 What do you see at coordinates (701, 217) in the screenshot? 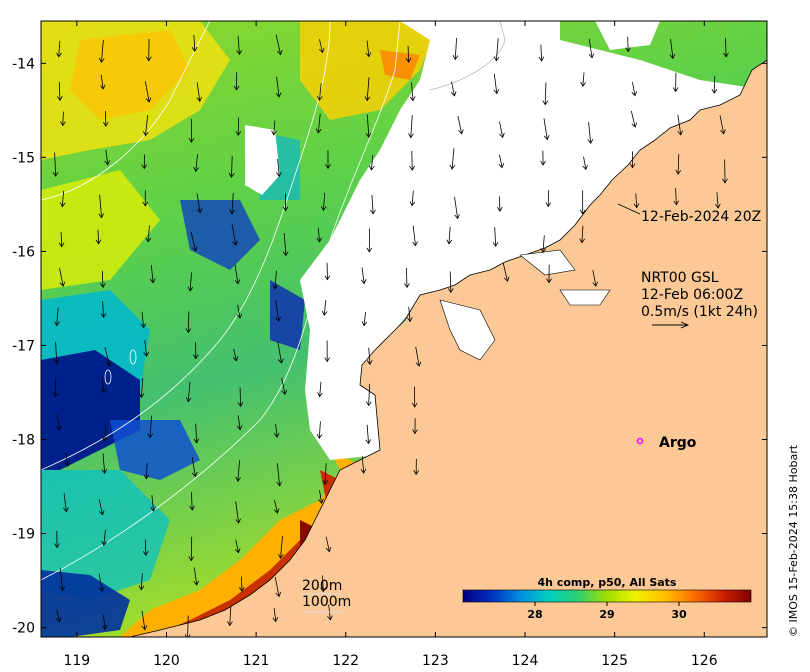
I see `date-label: 12-Feb-2024 20Z` at bounding box center [701, 217].